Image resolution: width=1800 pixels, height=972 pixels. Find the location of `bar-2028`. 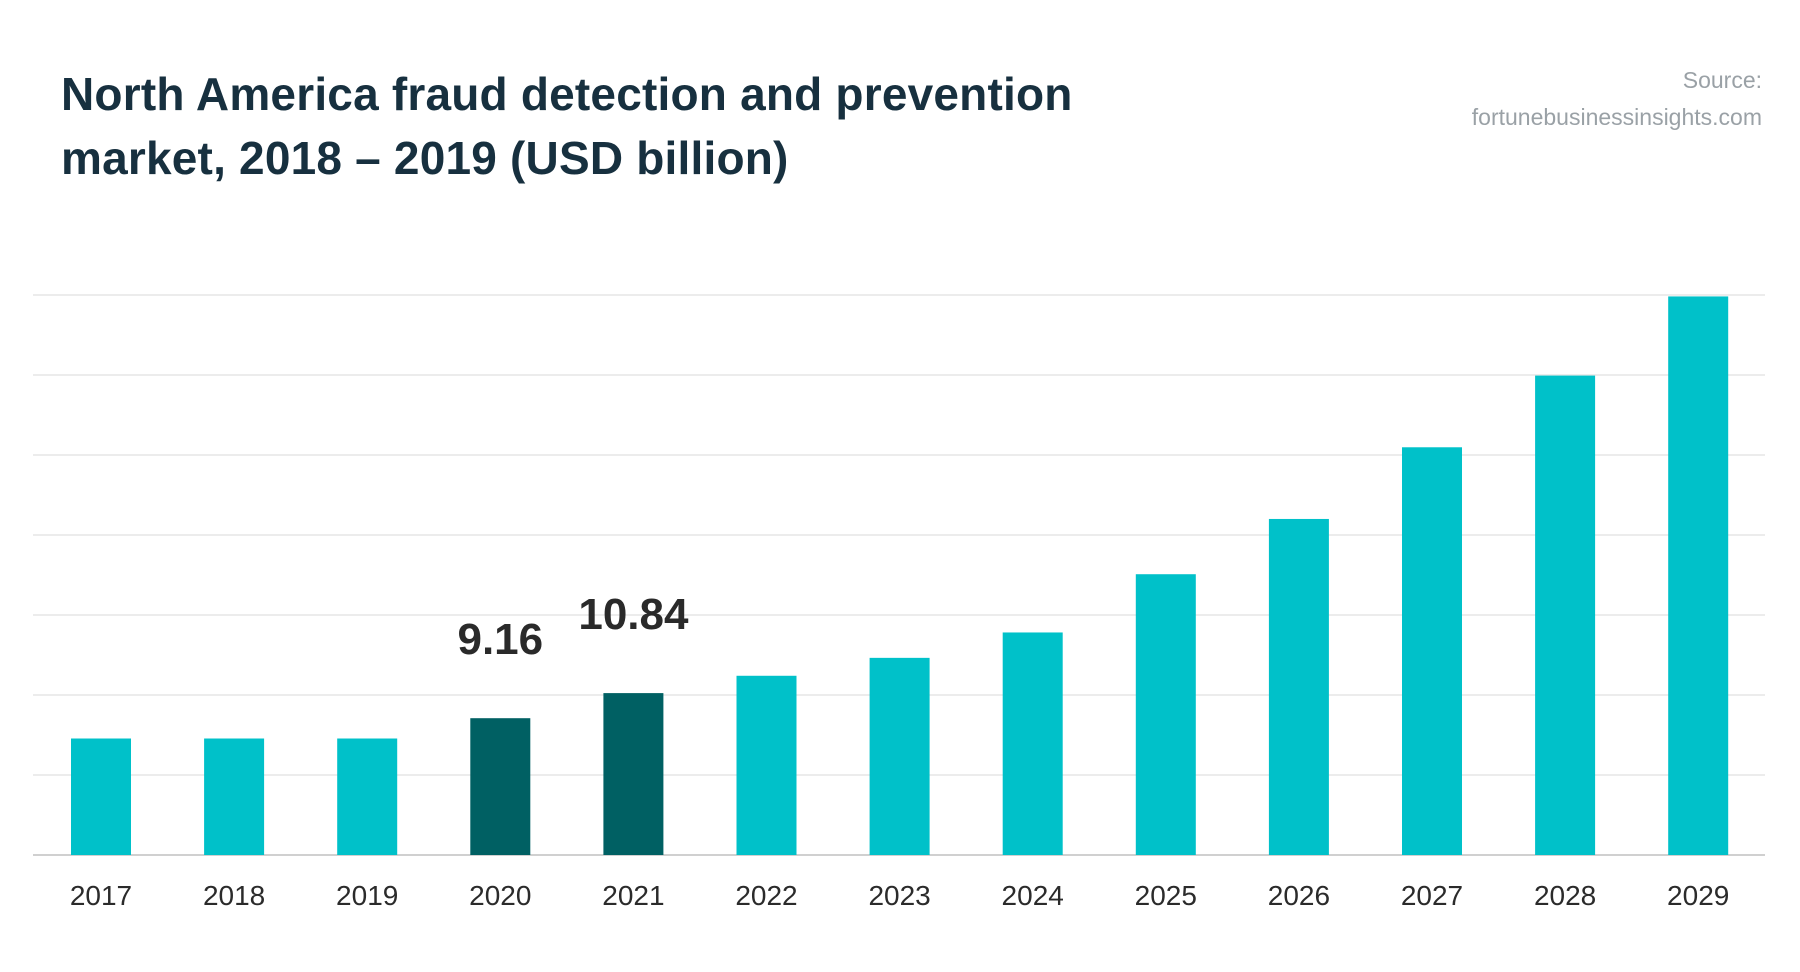

bar-2028 is located at coordinates (1565, 615).